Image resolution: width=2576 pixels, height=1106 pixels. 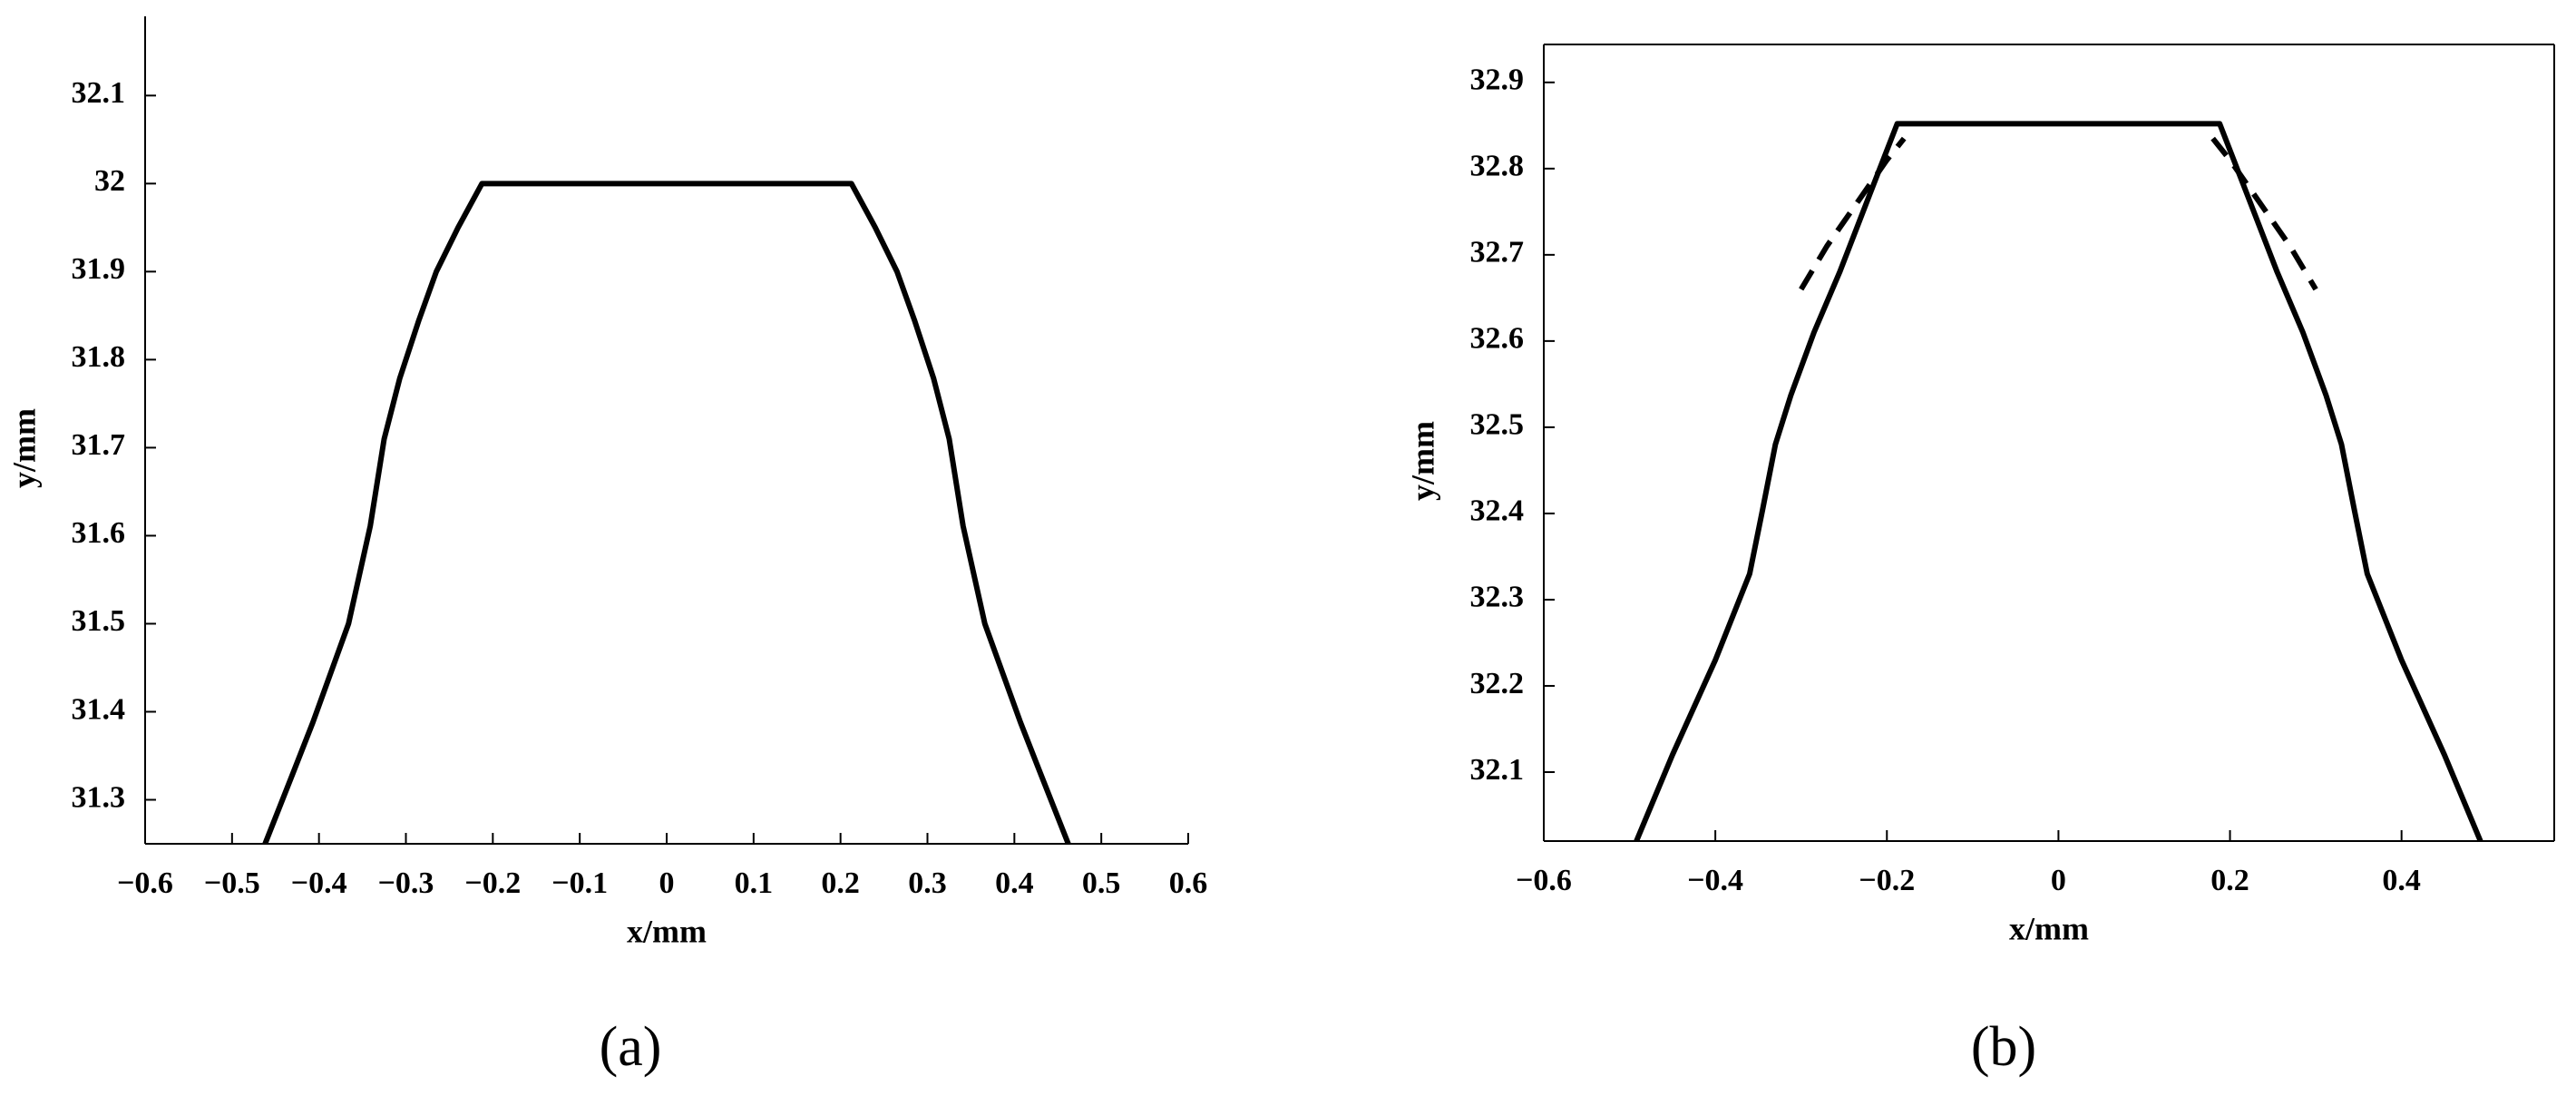 I want to click on x-tick-label: 0.1, so click(x=754, y=883).